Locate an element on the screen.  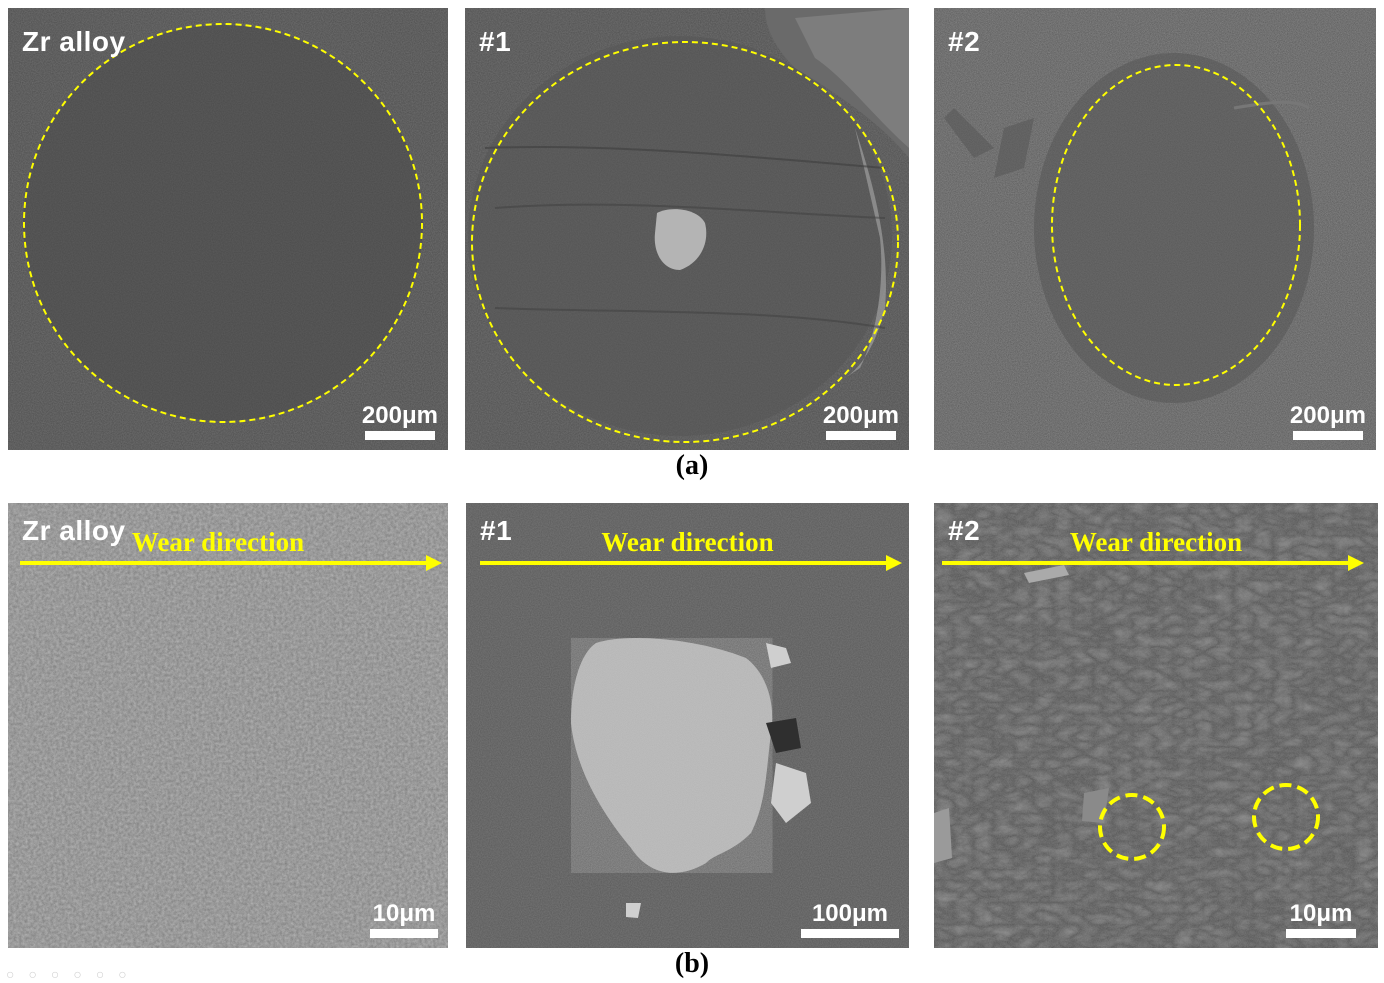
sem-panel-a-zr-alloy: Zr alloy 200μm is located at coordinates (228, 229).